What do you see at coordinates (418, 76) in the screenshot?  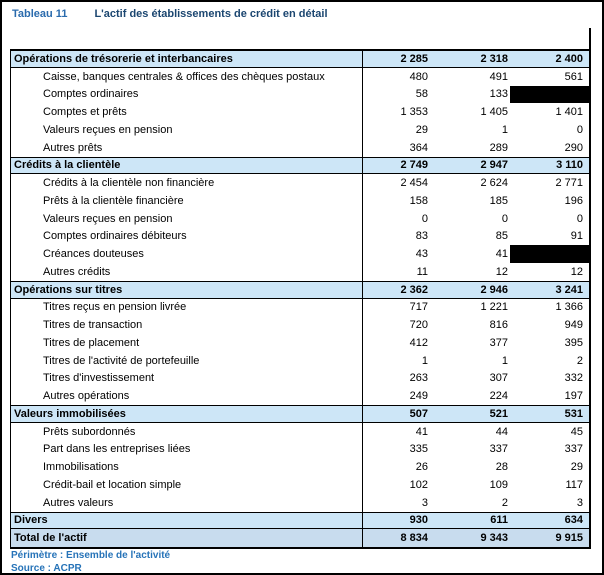 I see `value-cell: 480` at bounding box center [418, 76].